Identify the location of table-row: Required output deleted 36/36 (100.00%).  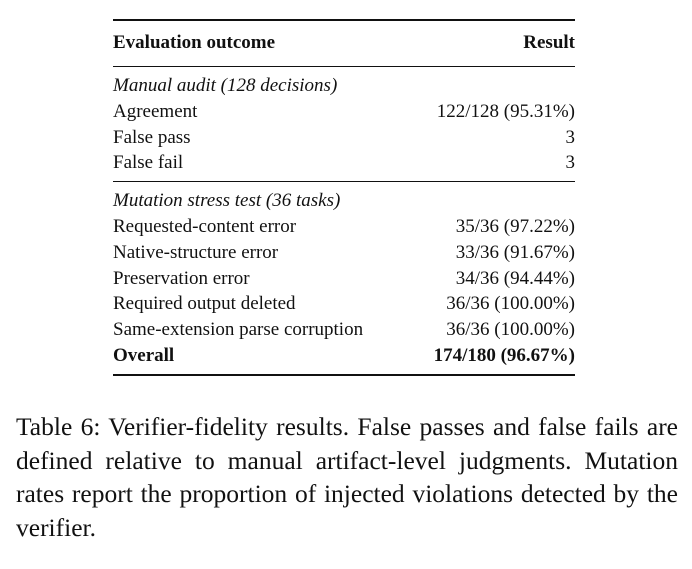
(344, 304).